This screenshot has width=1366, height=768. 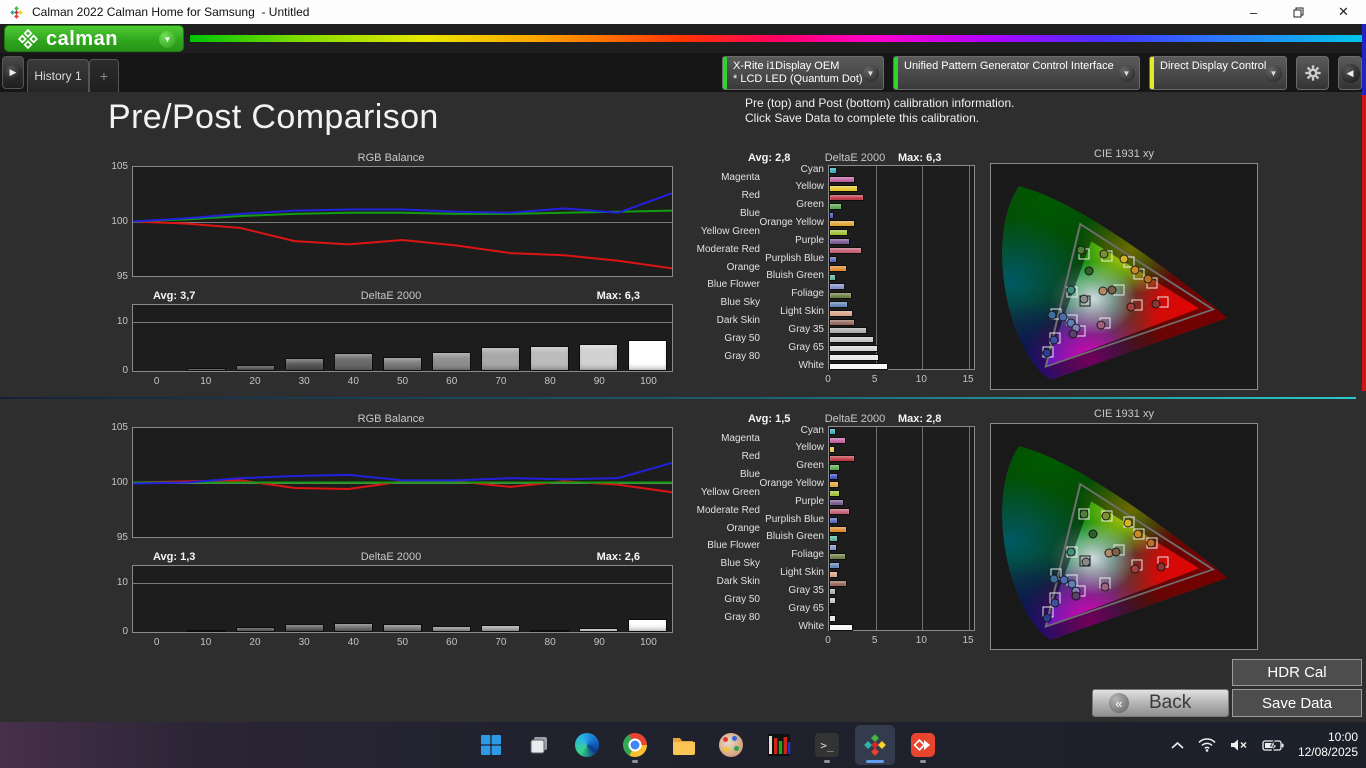 What do you see at coordinates (104, 75) in the screenshot?
I see `add-tab-button: +` at bounding box center [104, 75].